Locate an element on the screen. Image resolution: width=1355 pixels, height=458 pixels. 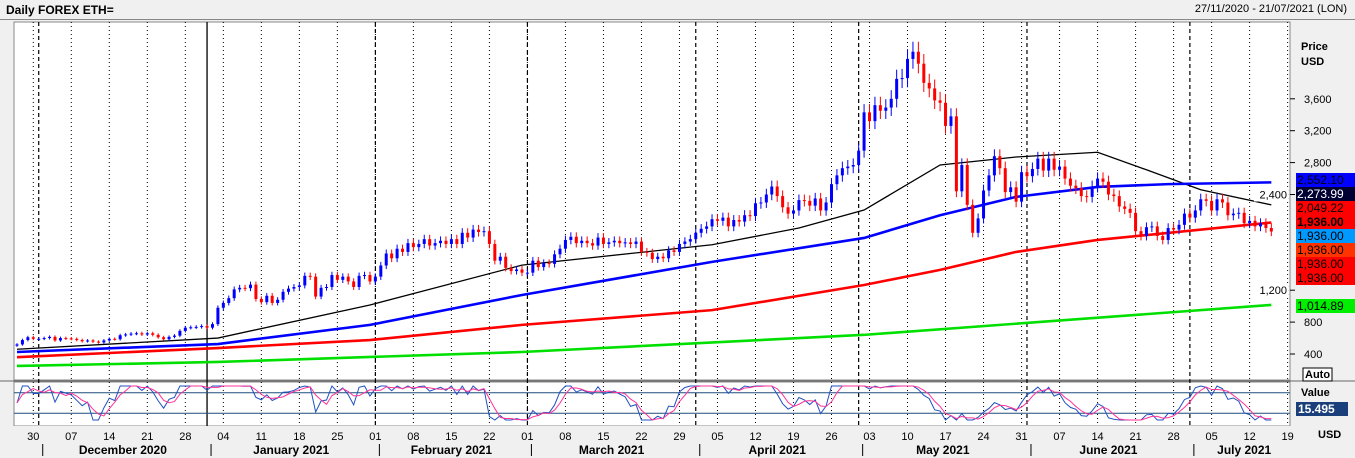
auto-label: Auto is located at coordinates (1317, 375).